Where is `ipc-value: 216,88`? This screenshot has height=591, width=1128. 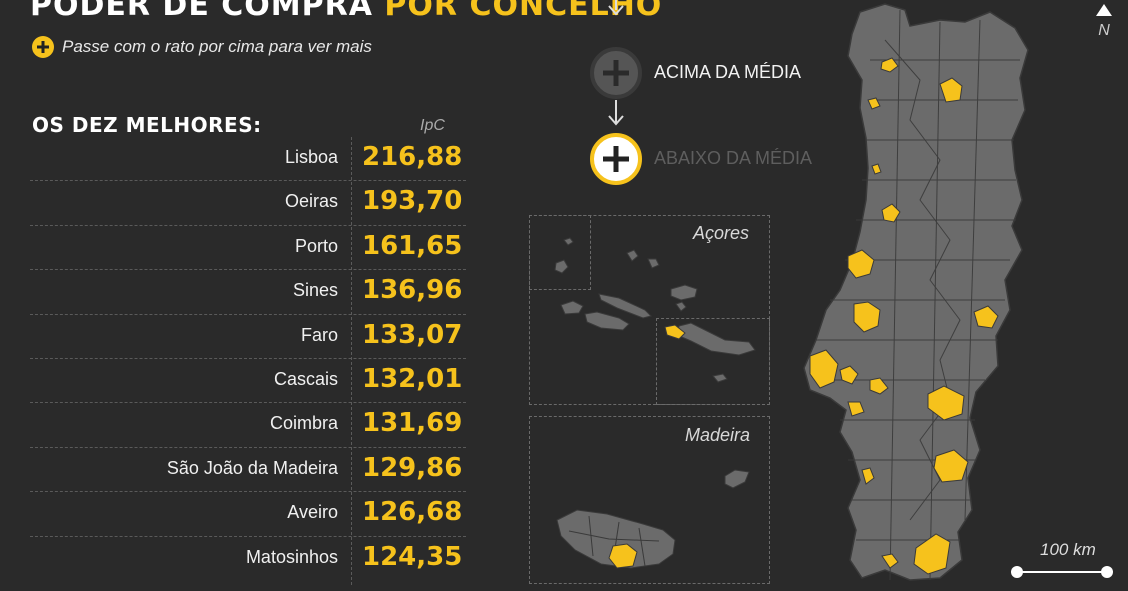
ipc-value: 216,88 is located at coordinates (412, 157).